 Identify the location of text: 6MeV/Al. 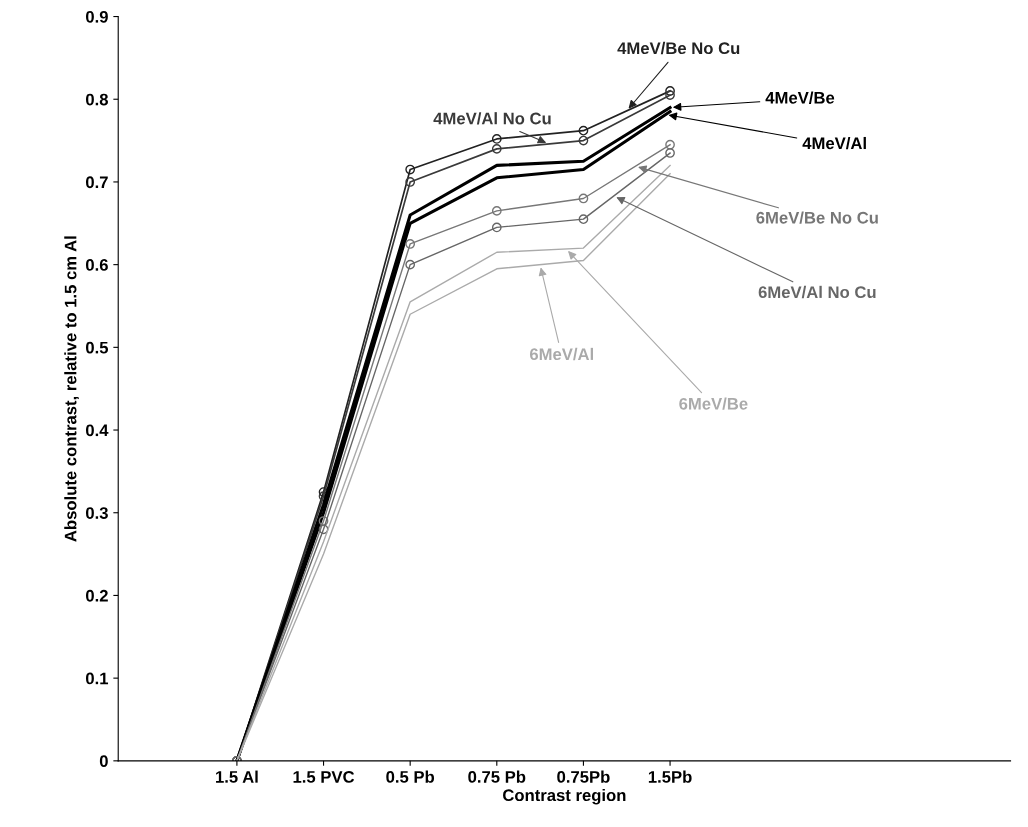
(561, 354).